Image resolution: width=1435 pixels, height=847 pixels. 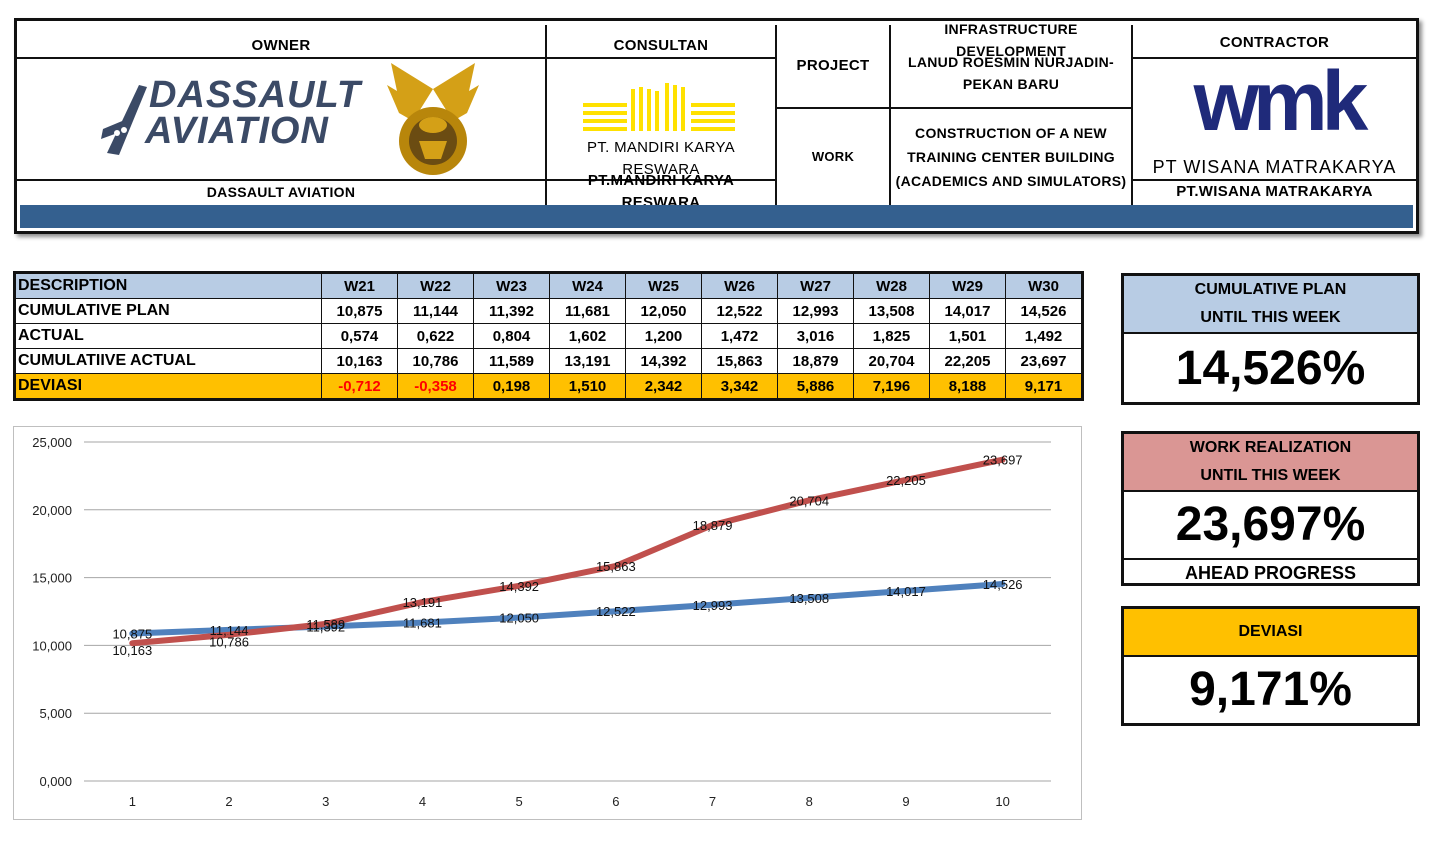 What do you see at coordinates (237, 131) in the screenshot?
I see `owner-logo-line2: AVIATION` at bounding box center [237, 131].